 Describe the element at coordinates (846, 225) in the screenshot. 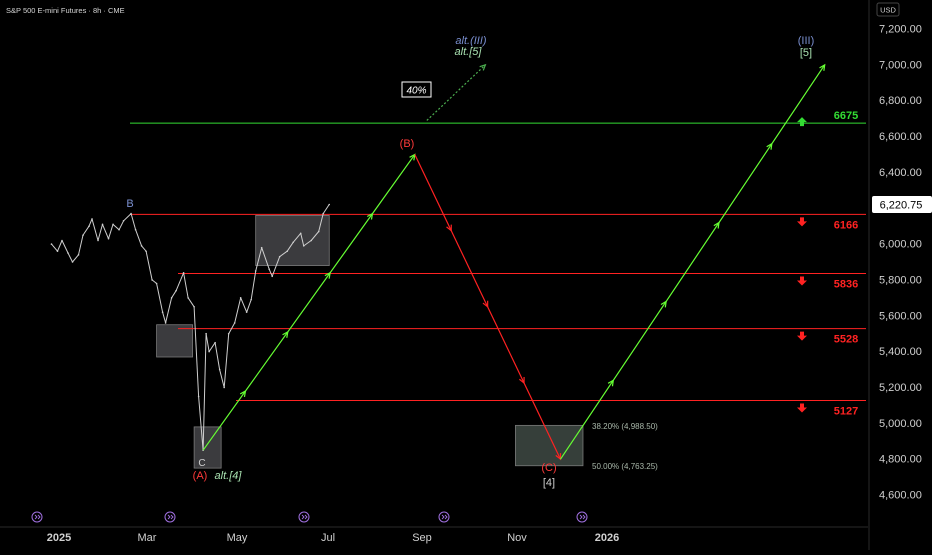

I see `level-label-6166: 6166` at that location.